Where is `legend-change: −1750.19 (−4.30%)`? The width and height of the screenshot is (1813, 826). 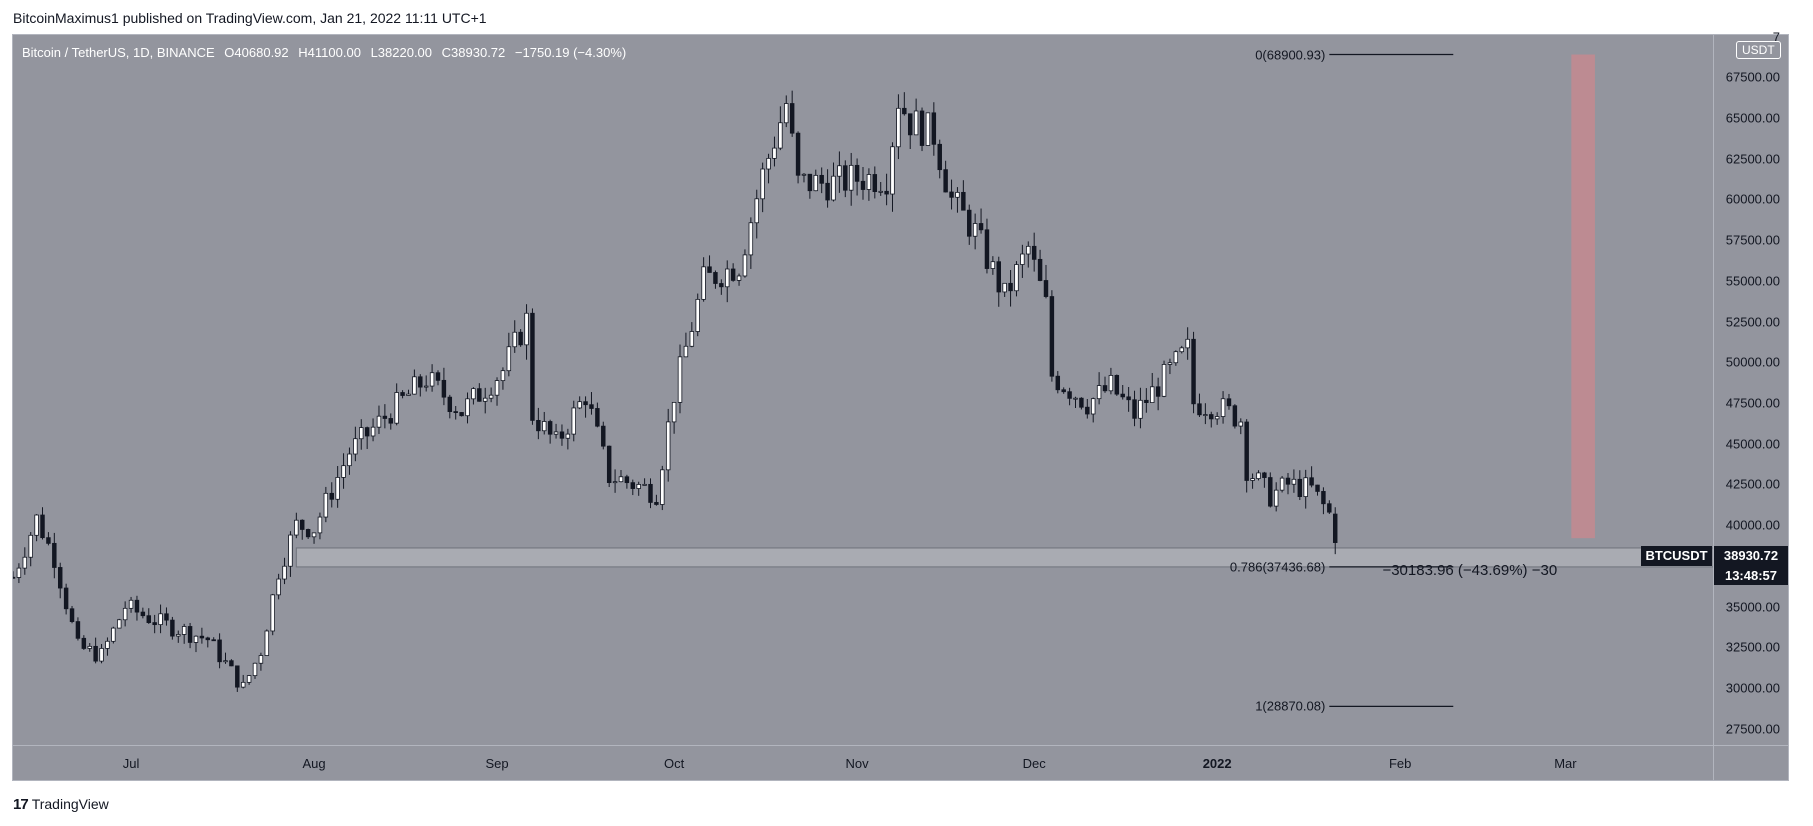 legend-change: −1750.19 (−4.30%) is located at coordinates (570, 52).